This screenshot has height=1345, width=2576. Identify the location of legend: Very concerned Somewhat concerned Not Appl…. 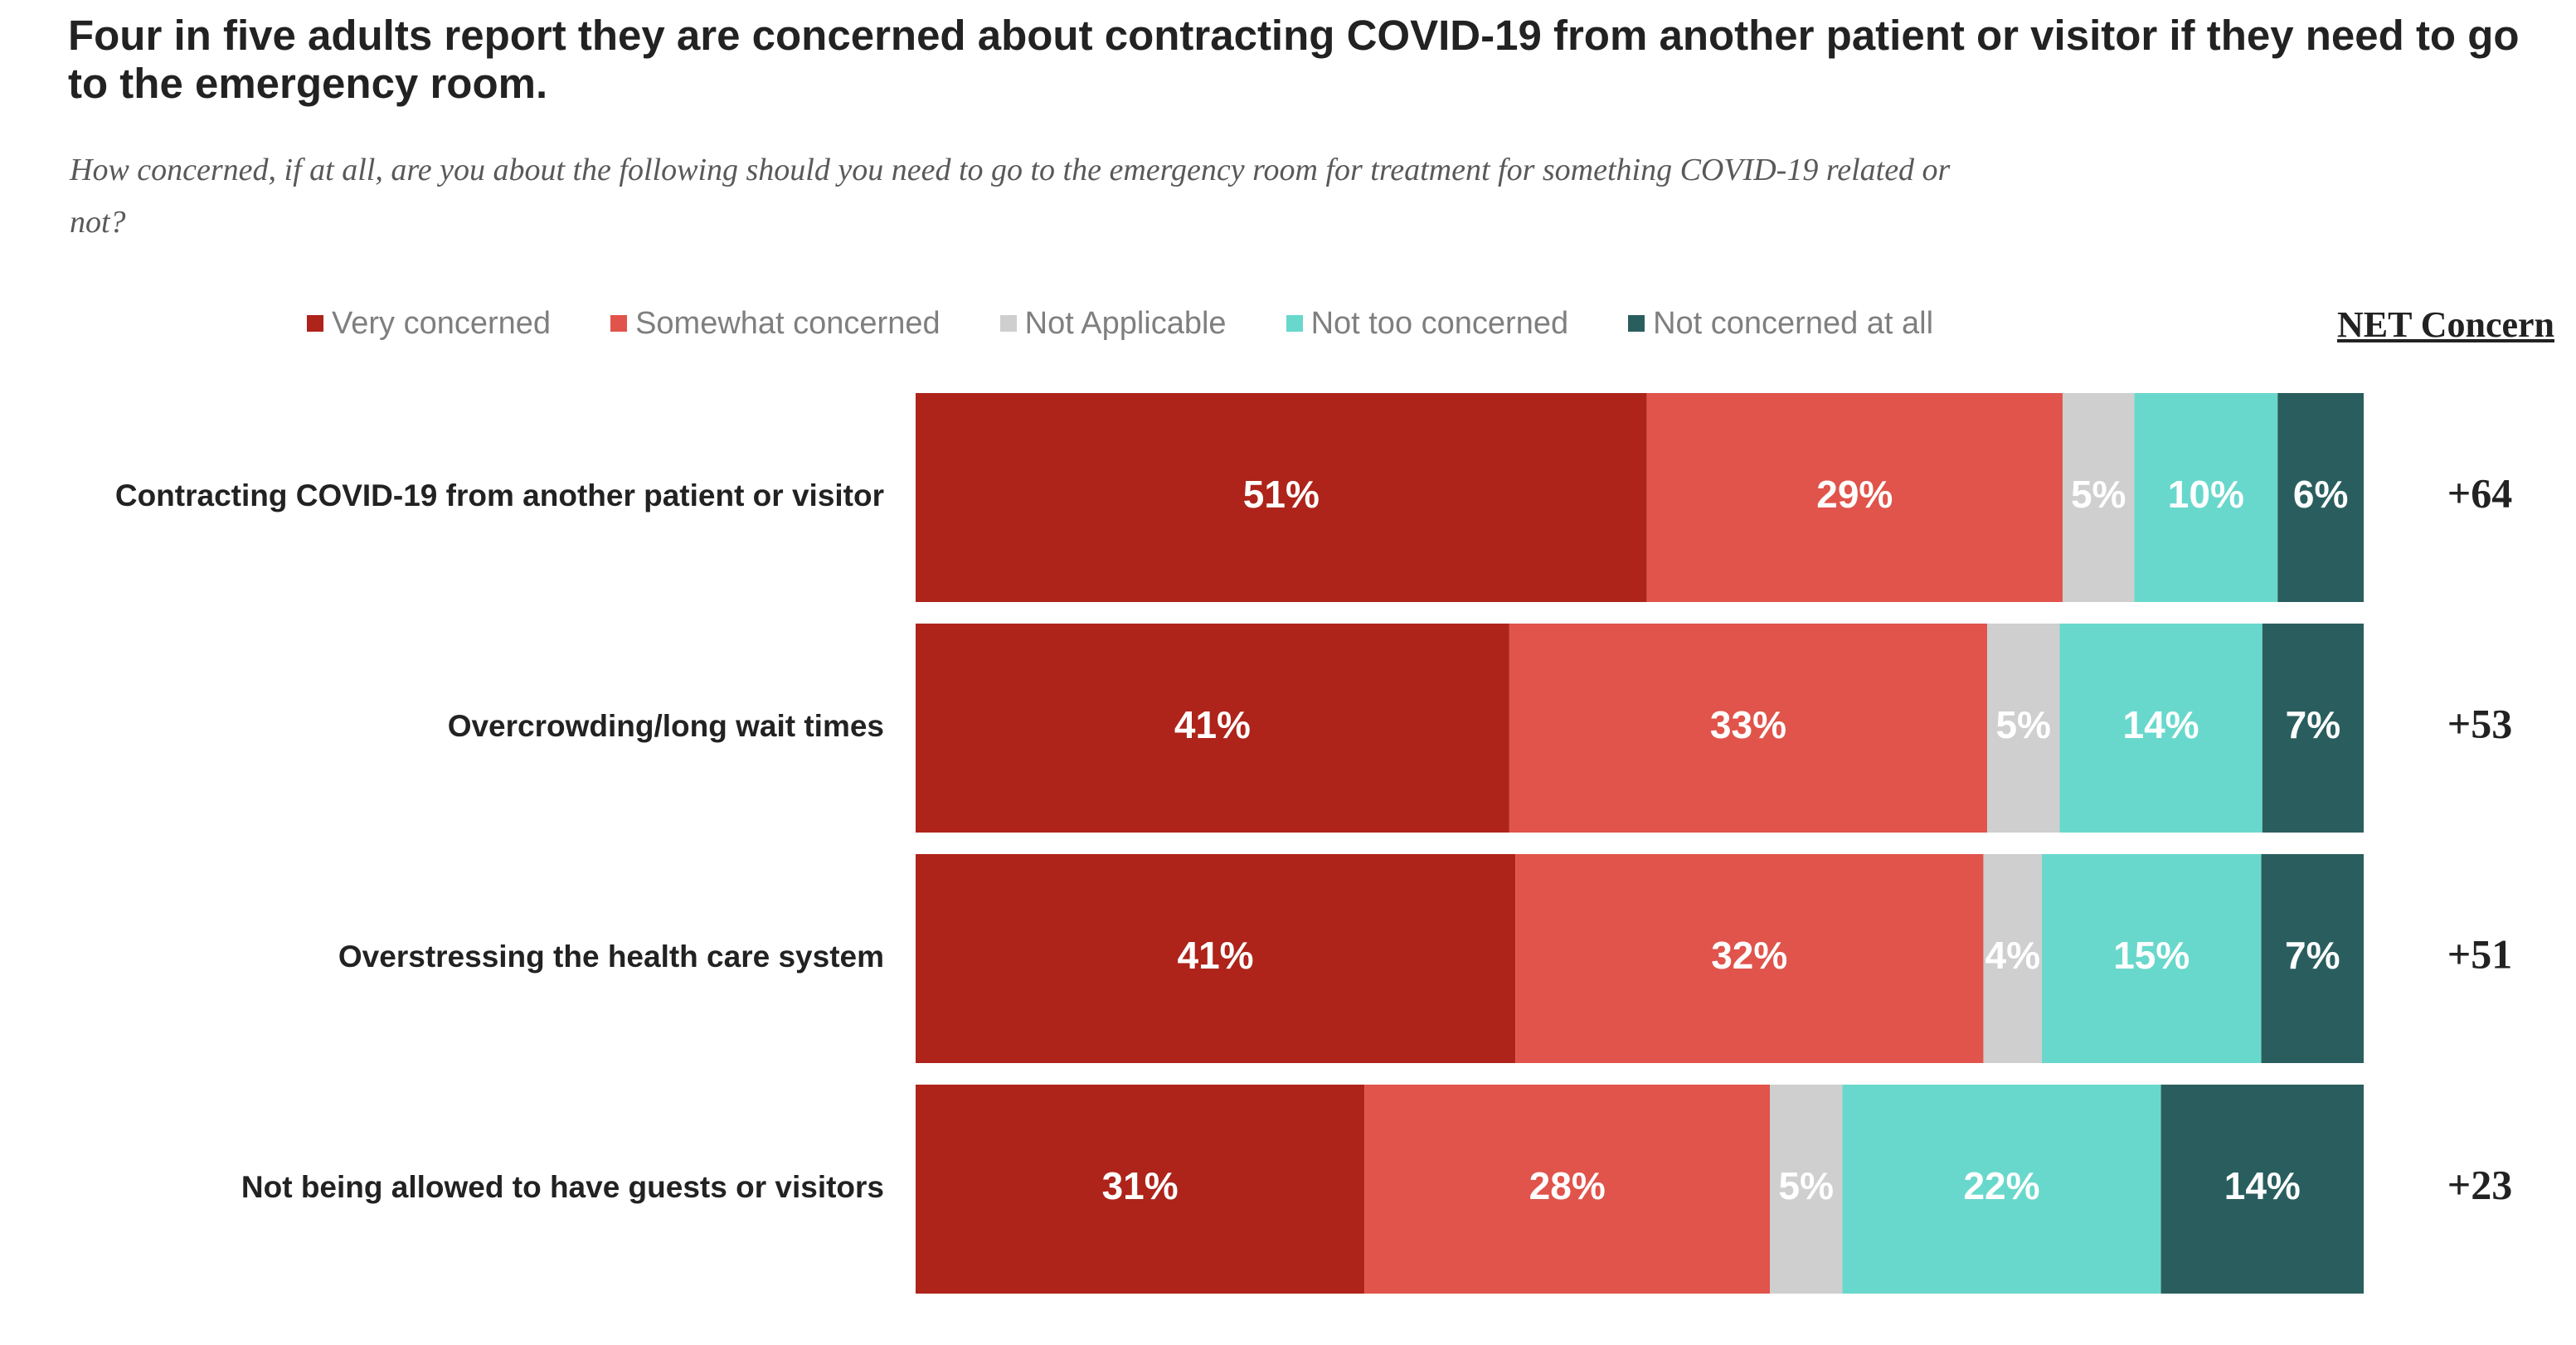
(1150, 323).